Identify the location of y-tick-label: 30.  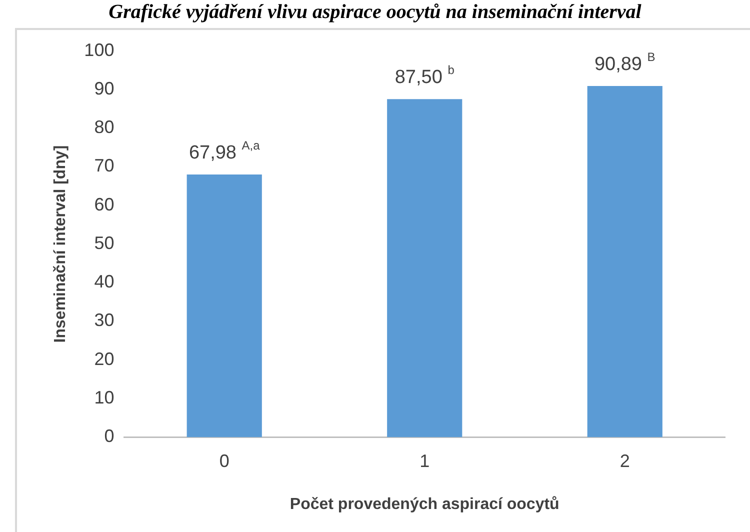
(104, 320).